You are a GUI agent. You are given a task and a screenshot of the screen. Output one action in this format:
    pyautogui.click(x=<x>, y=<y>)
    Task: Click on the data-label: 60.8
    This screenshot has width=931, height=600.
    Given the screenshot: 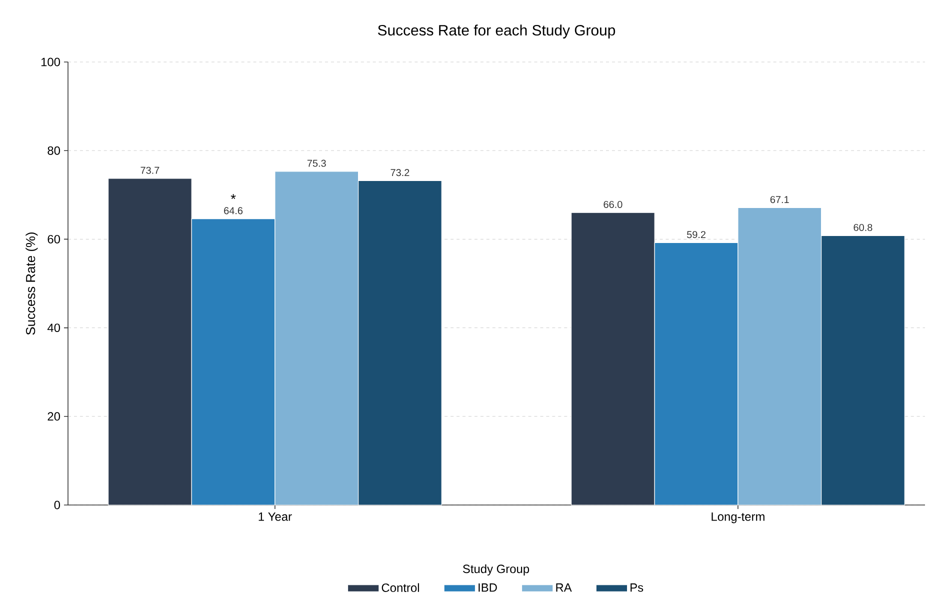 What is the action you would take?
    pyautogui.click(x=863, y=228)
    